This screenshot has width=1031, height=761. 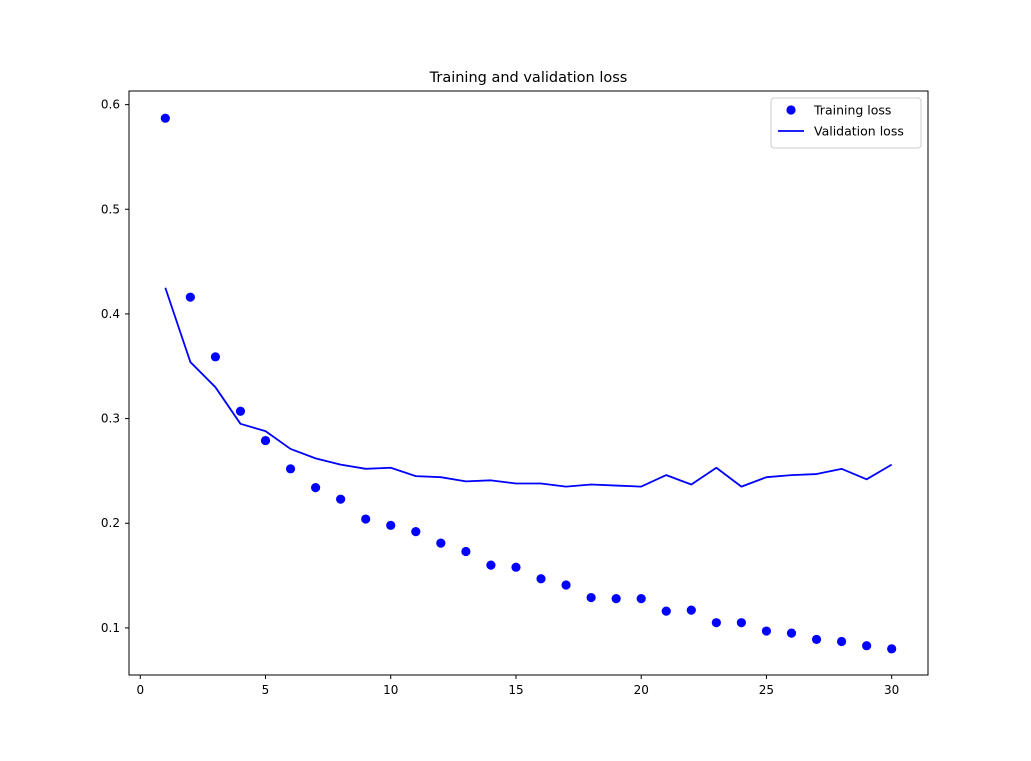 What do you see at coordinates (110, 419) in the screenshot?
I see `y-tick-label: 0.3` at bounding box center [110, 419].